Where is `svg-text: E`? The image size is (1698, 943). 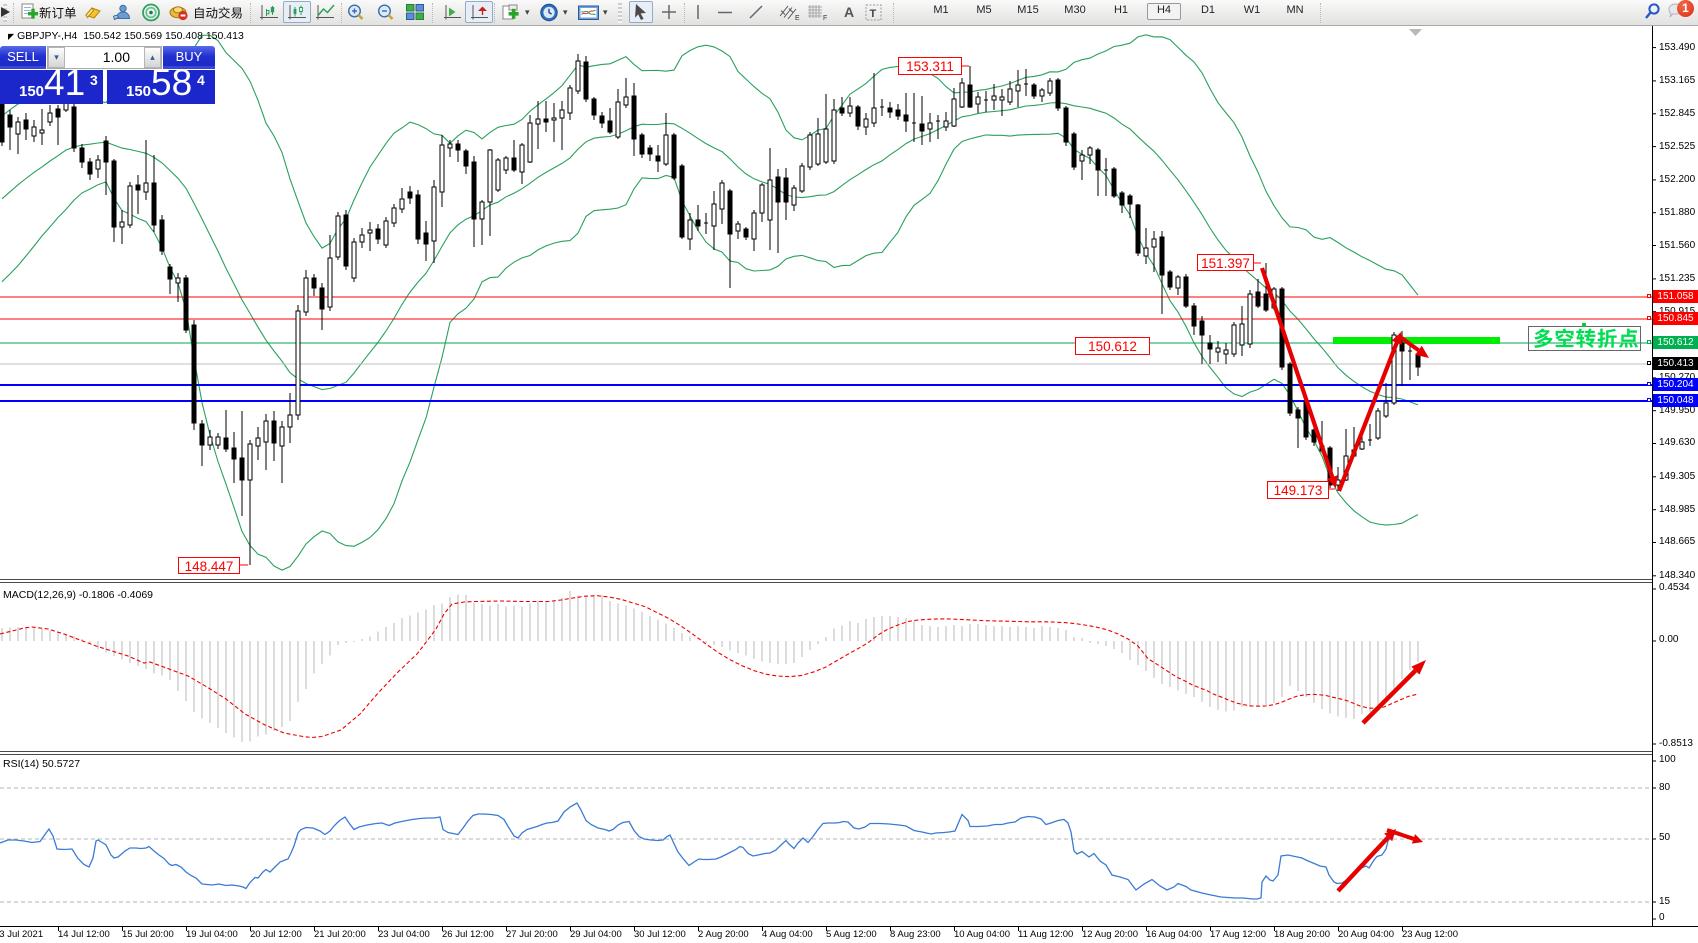 svg-text: E is located at coordinates (797, 18).